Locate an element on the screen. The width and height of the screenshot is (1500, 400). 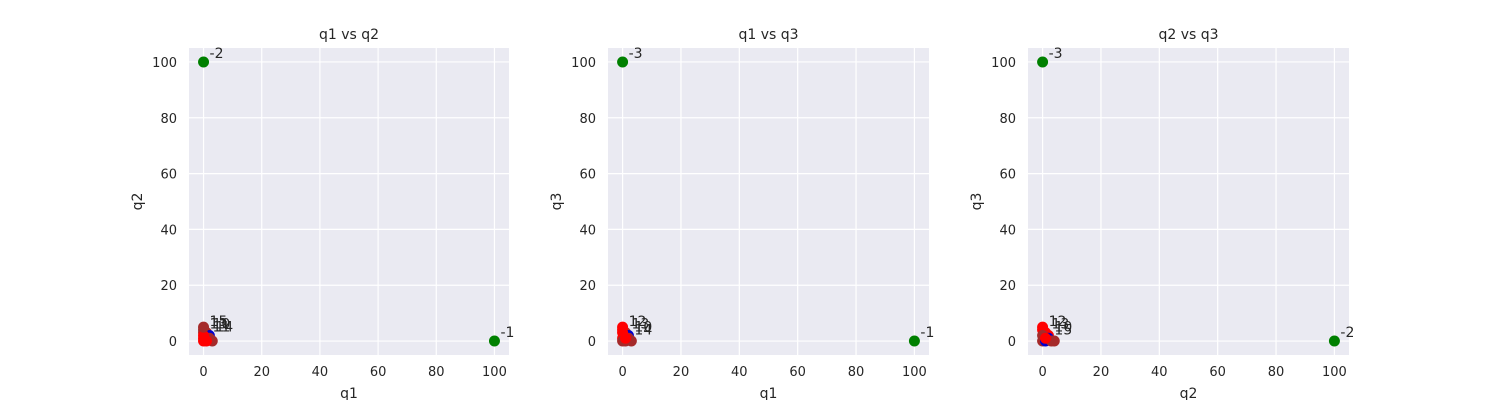
chart-title: q1 vs q2 is located at coordinates (349, 35).